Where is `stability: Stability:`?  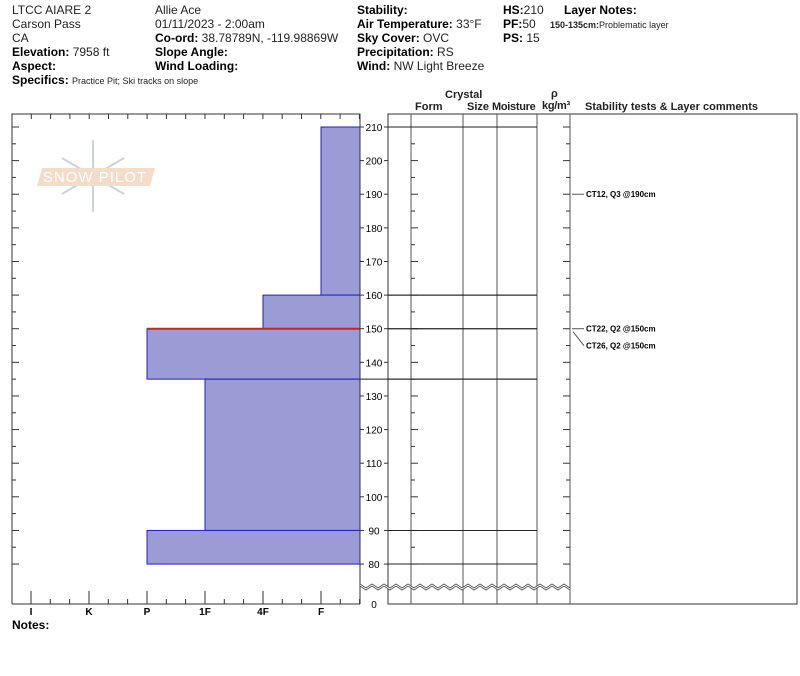 stability: Stability: is located at coordinates (382, 10).